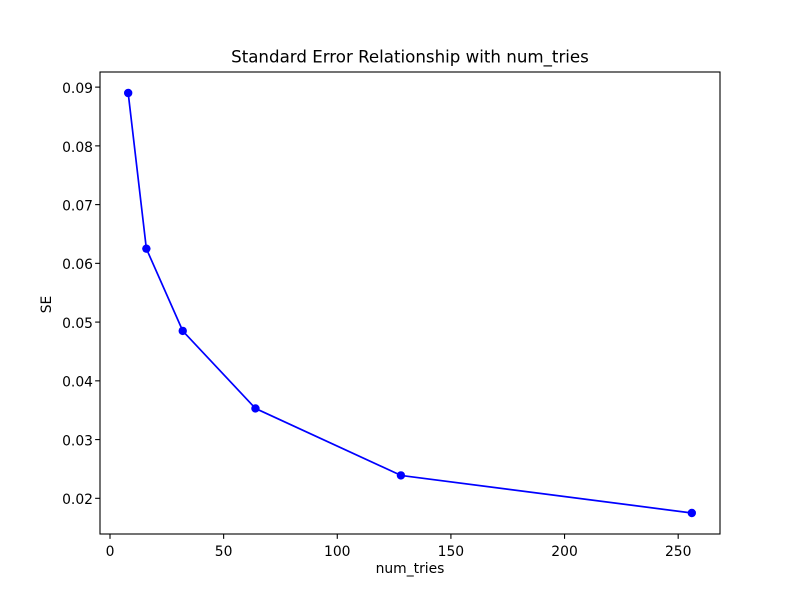 The height and width of the screenshot is (600, 800). I want to click on y-tick-label: 0.08, so click(77, 148).